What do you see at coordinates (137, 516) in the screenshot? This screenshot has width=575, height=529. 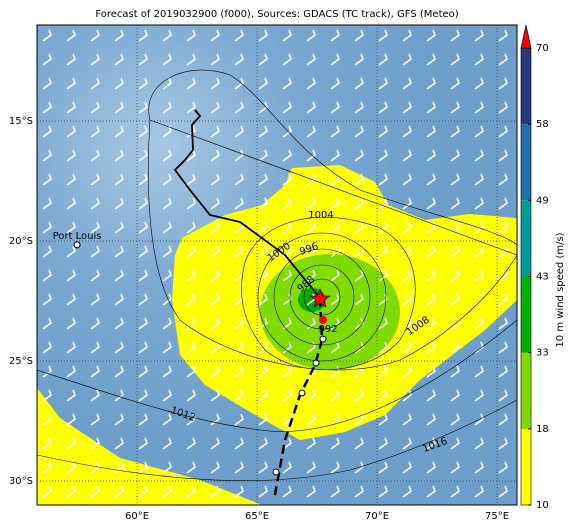 I see `lon-label: 60°E` at bounding box center [137, 516].